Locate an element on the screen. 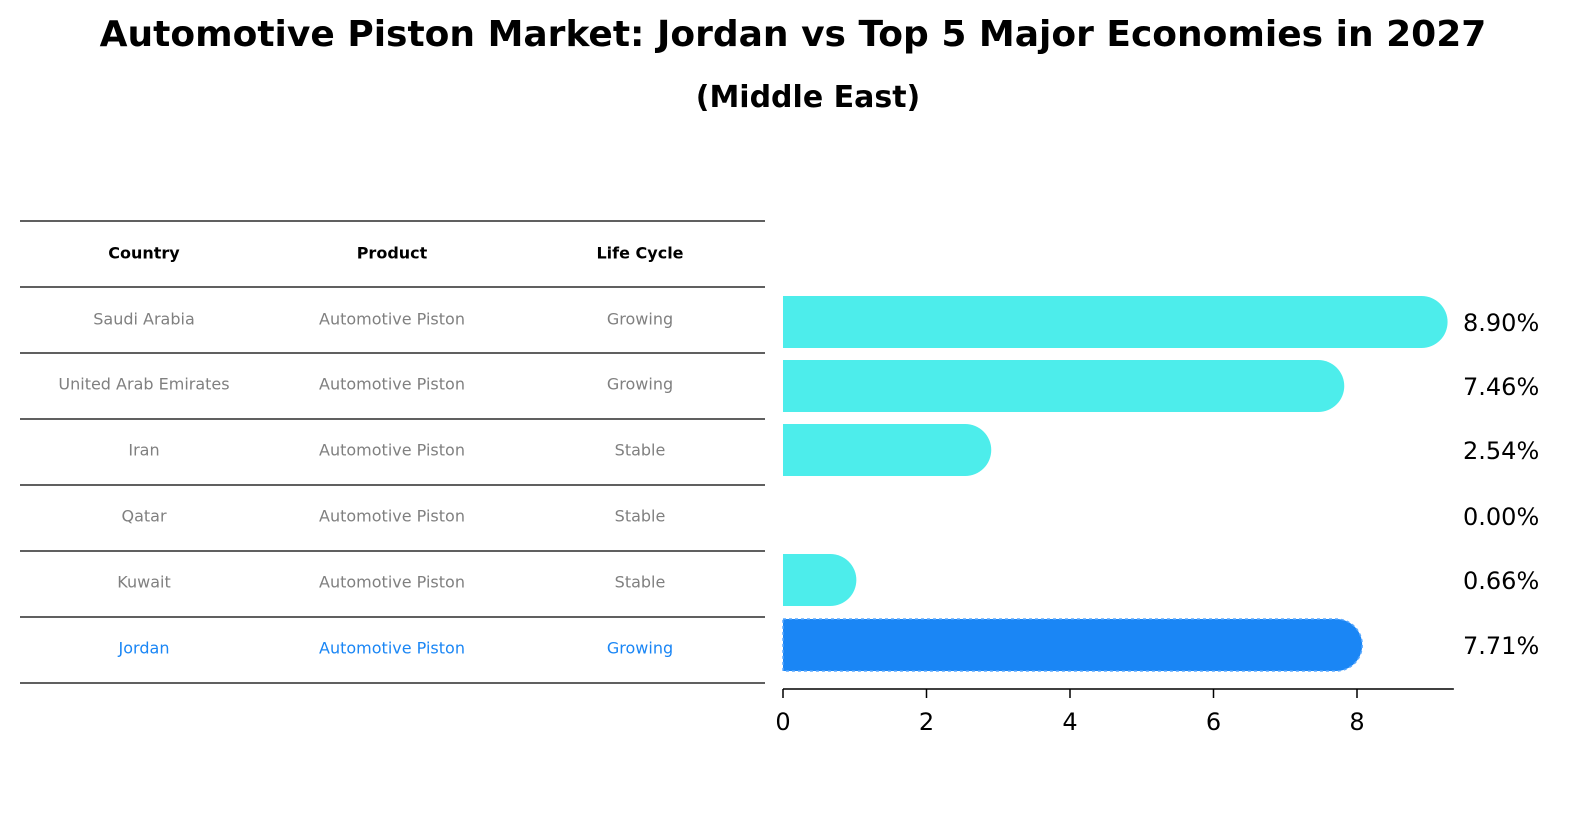  bar-value-label: 7.46% is located at coordinates (1501, 387).